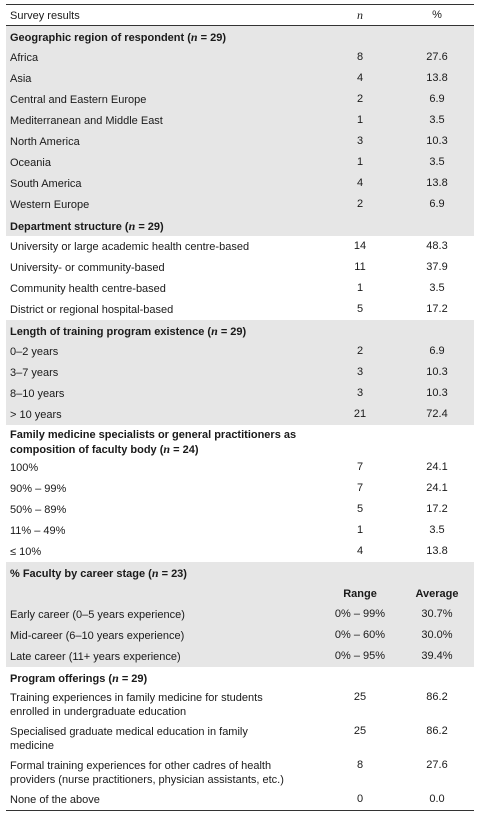 This screenshot has height=821, width=487. Describe the element at coordinates (229, 414) in the screenshot. I see `table-row: > 10 years 21 72.4` at that location.